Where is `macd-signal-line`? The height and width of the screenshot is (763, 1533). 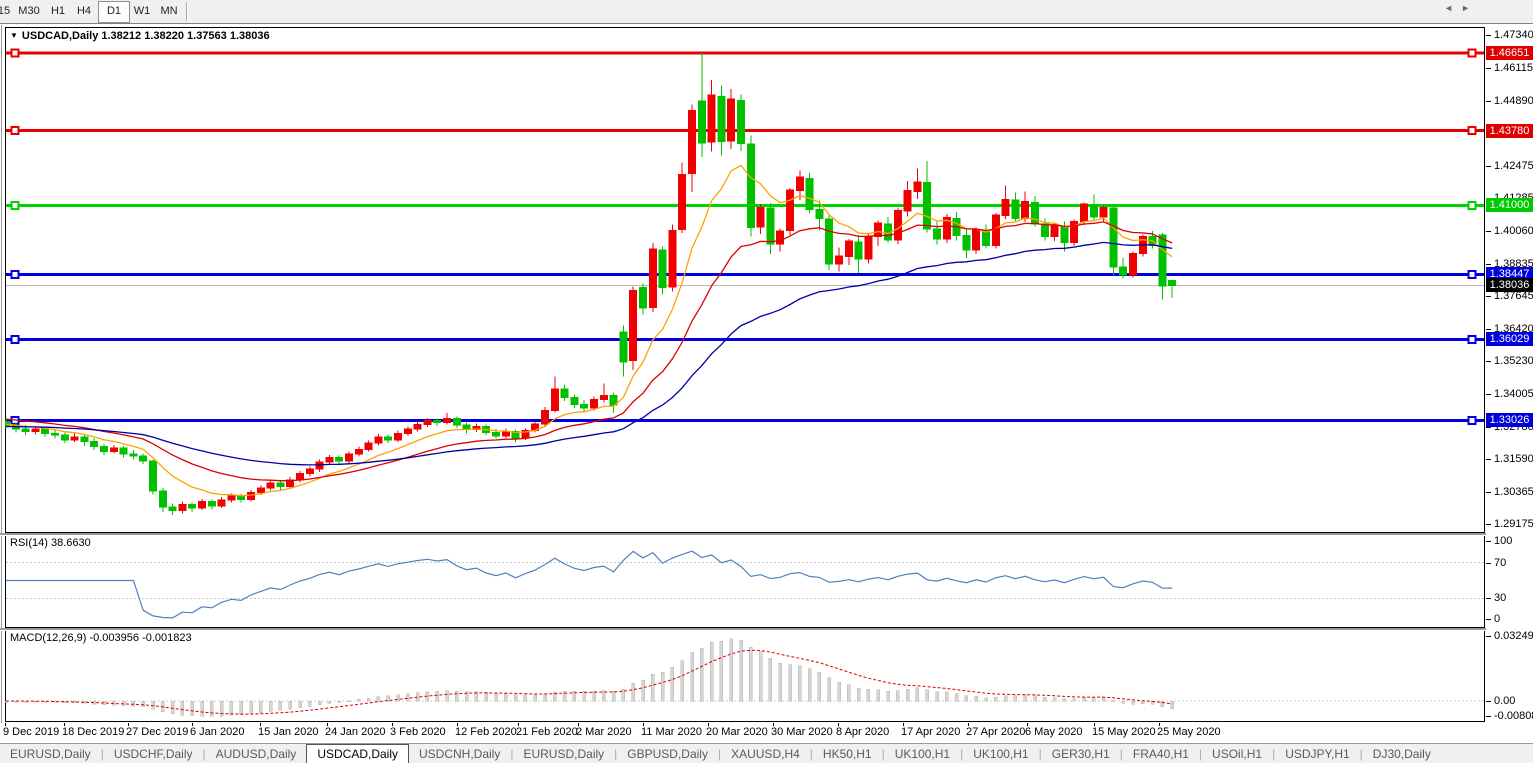 macd-signal-line is located at coordinates (589, 682).